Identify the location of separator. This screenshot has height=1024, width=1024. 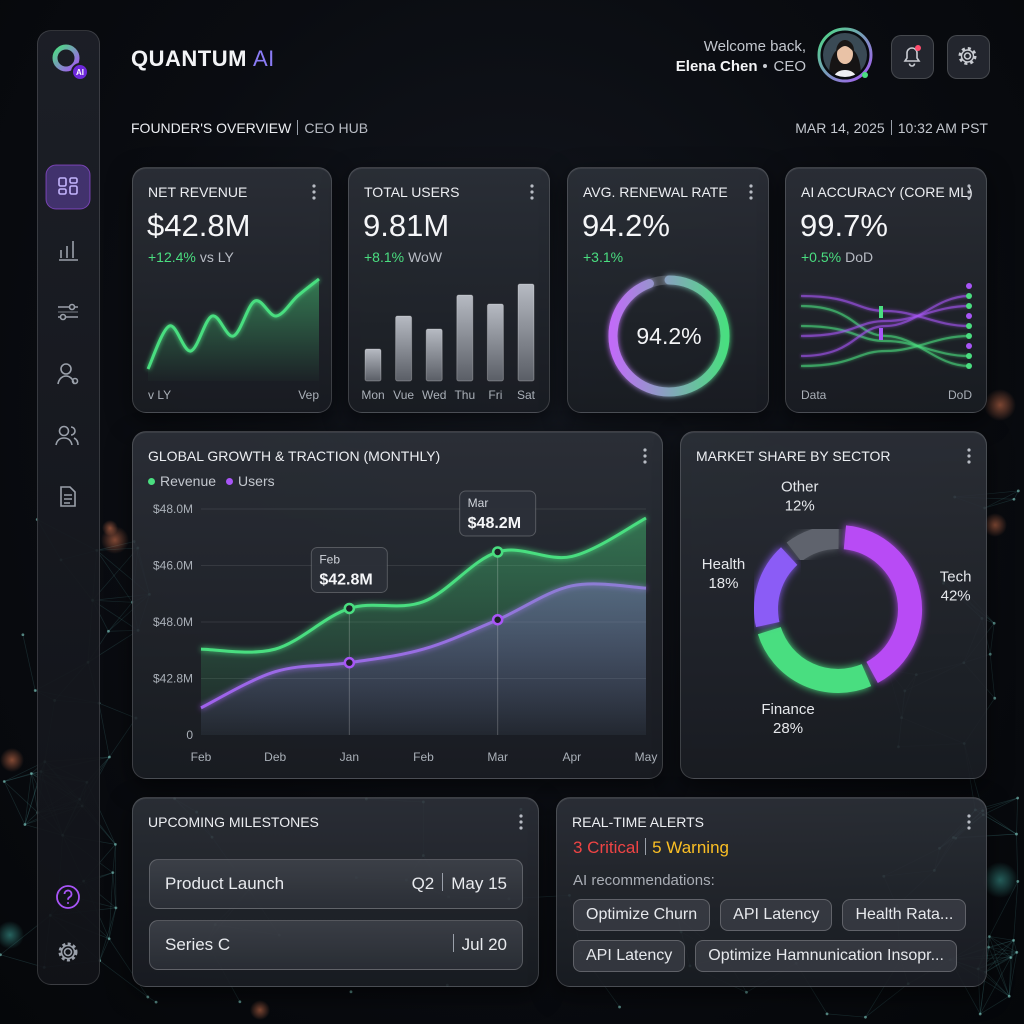
(891, 127).